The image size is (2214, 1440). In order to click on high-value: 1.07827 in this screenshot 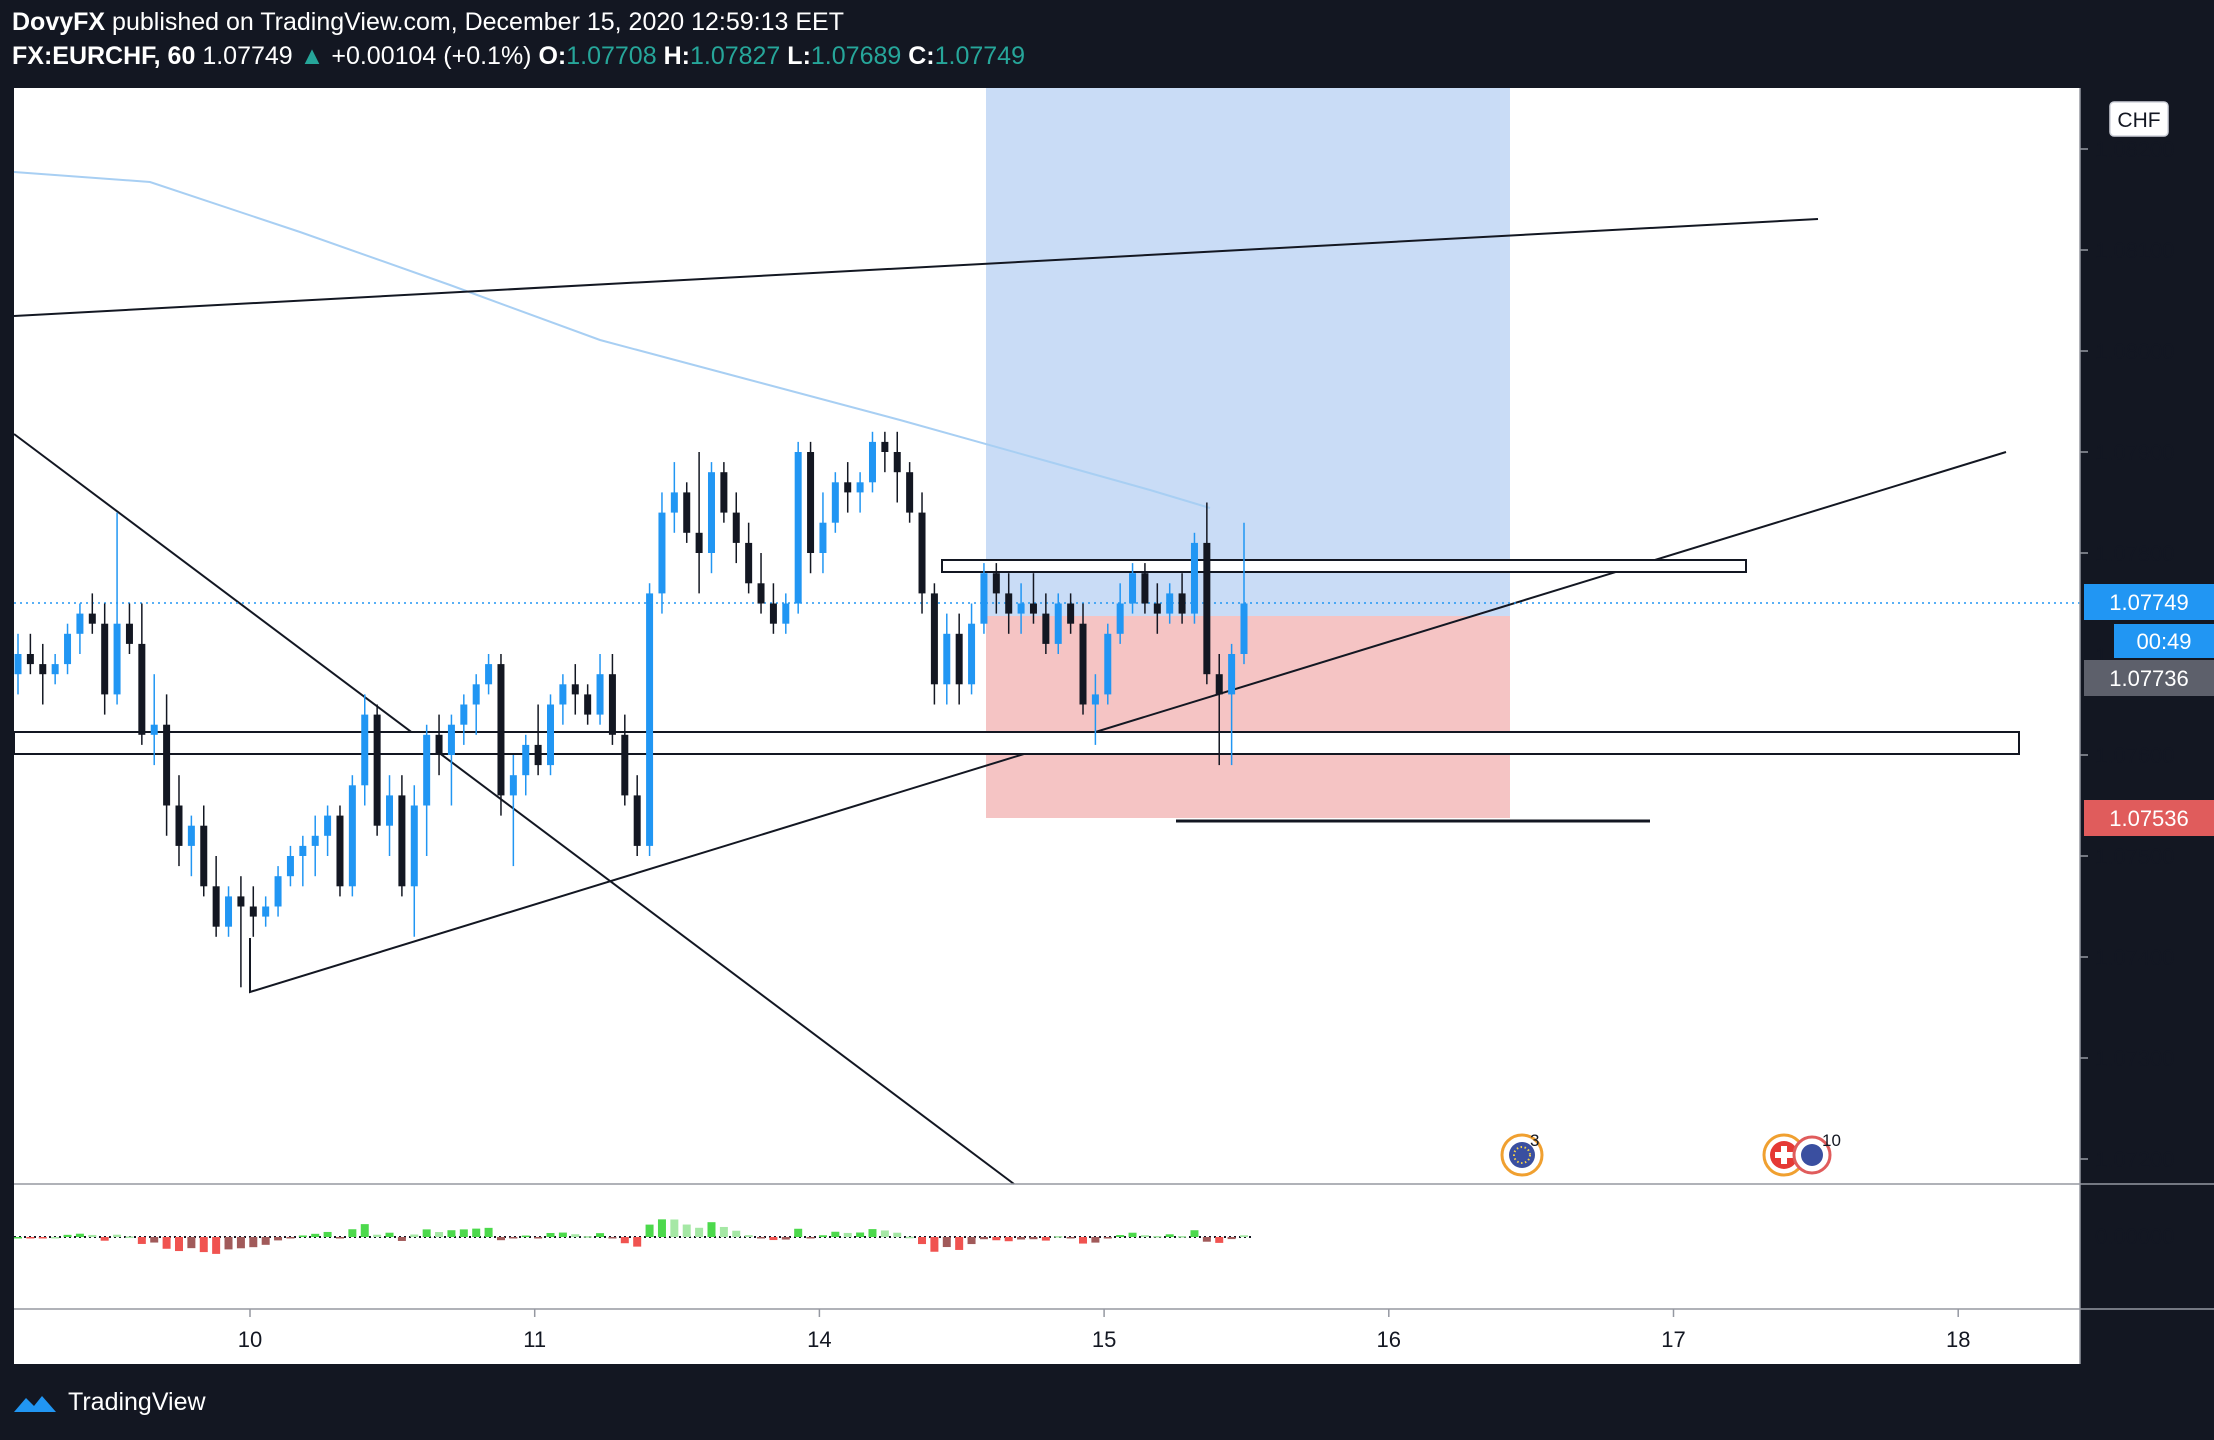, I will do `click(735, 56)`.